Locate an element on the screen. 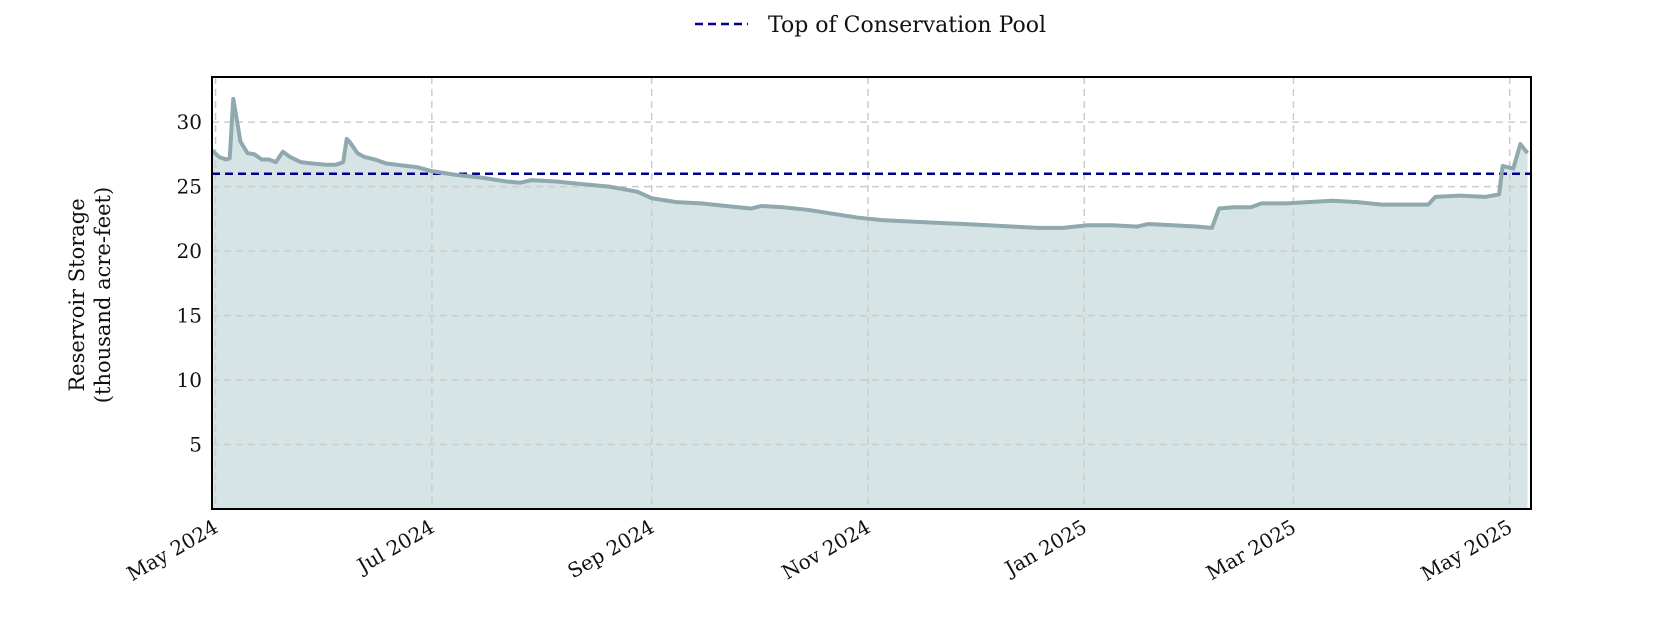 This screenshot has width=1680, height=630. x-tick-label: Mar 2025 is located at coordinates (1251, 550).